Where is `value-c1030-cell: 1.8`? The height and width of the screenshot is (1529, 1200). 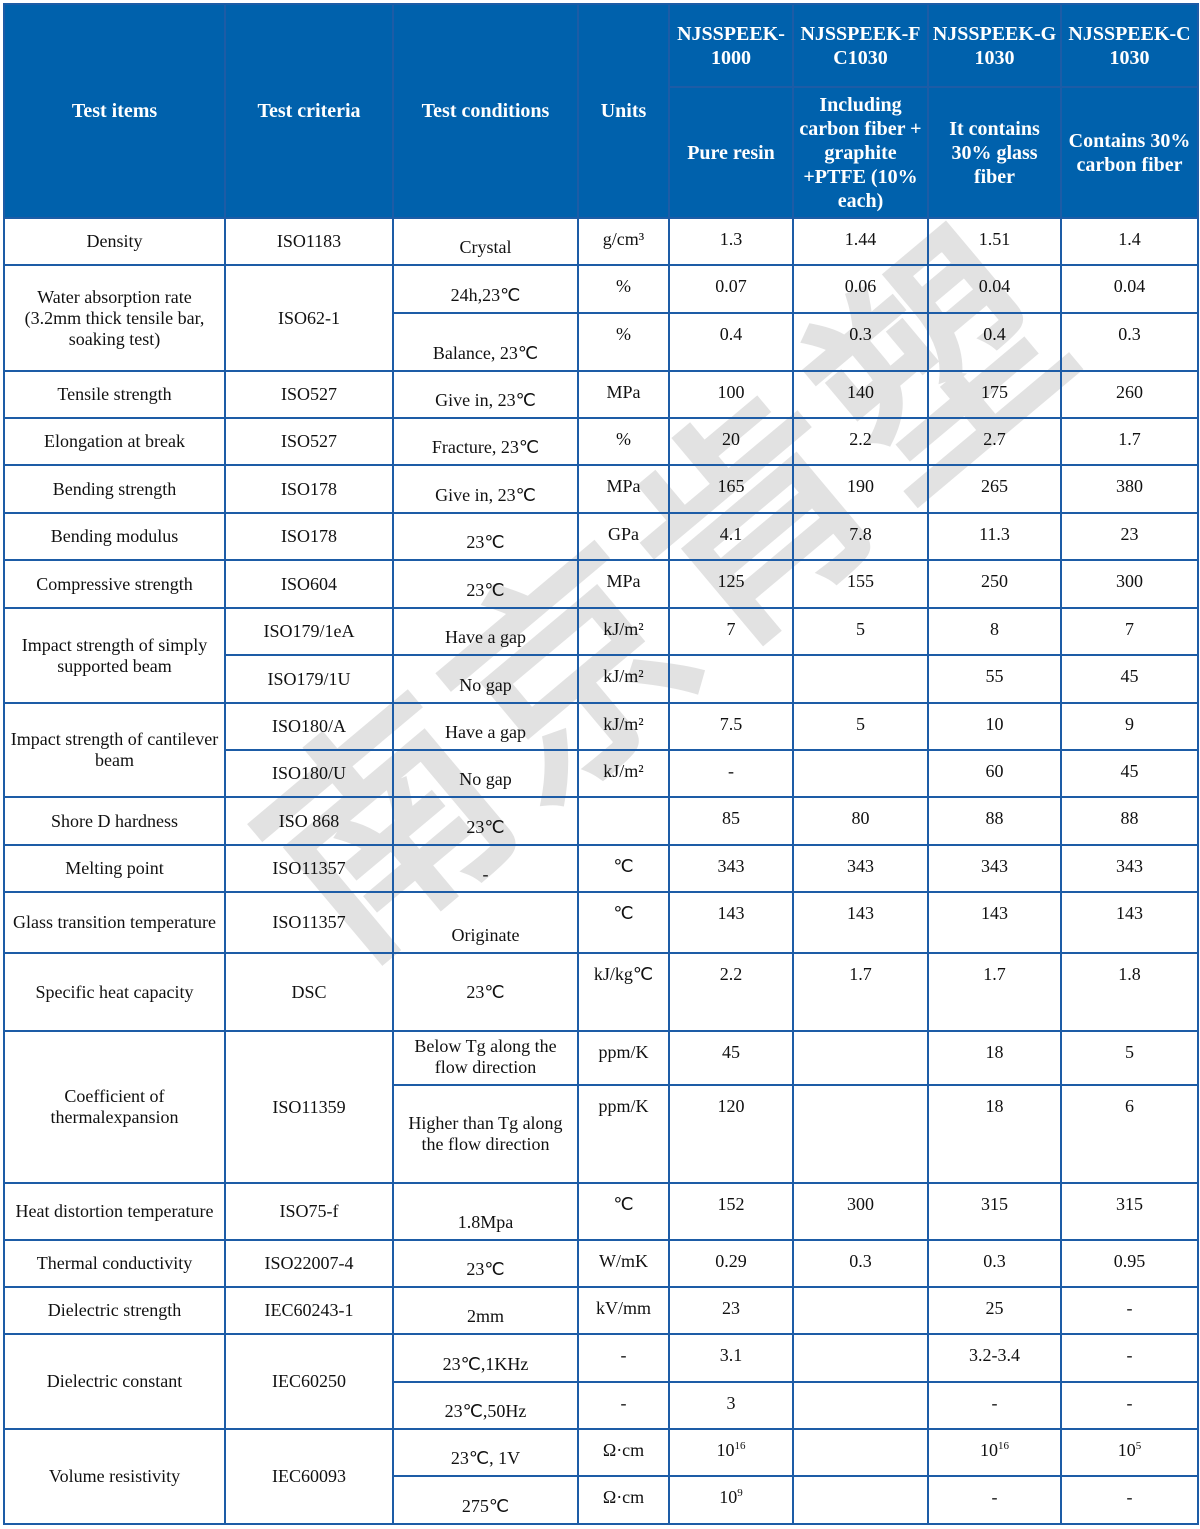 value-c1030-cell: 1.8 is located at coordinates (1129, 992).